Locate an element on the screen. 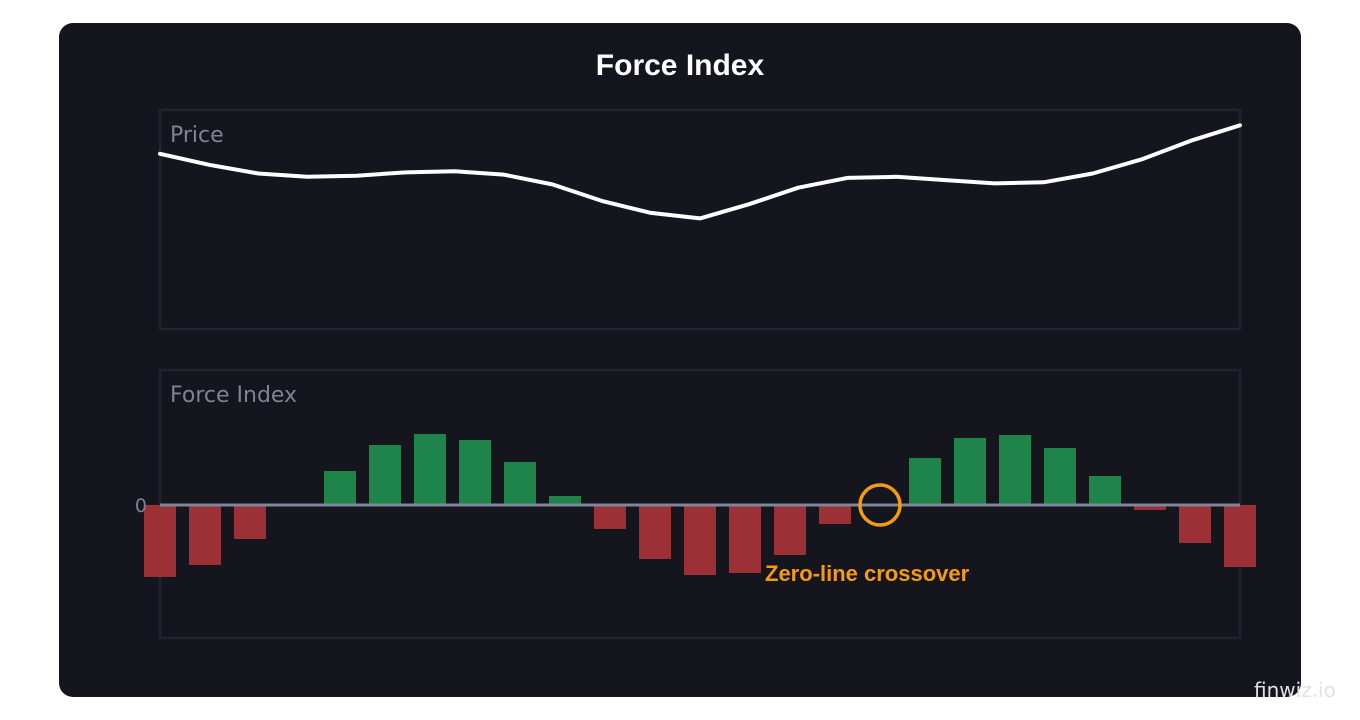  force-panel-label: Force Index is located at coordinates (233, 395).